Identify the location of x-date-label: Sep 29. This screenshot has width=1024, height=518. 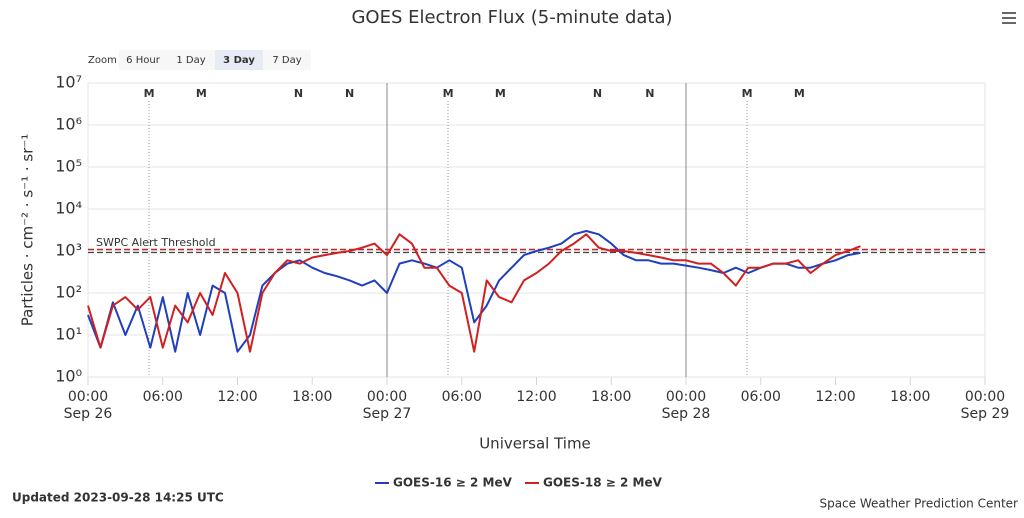
(985, 414).